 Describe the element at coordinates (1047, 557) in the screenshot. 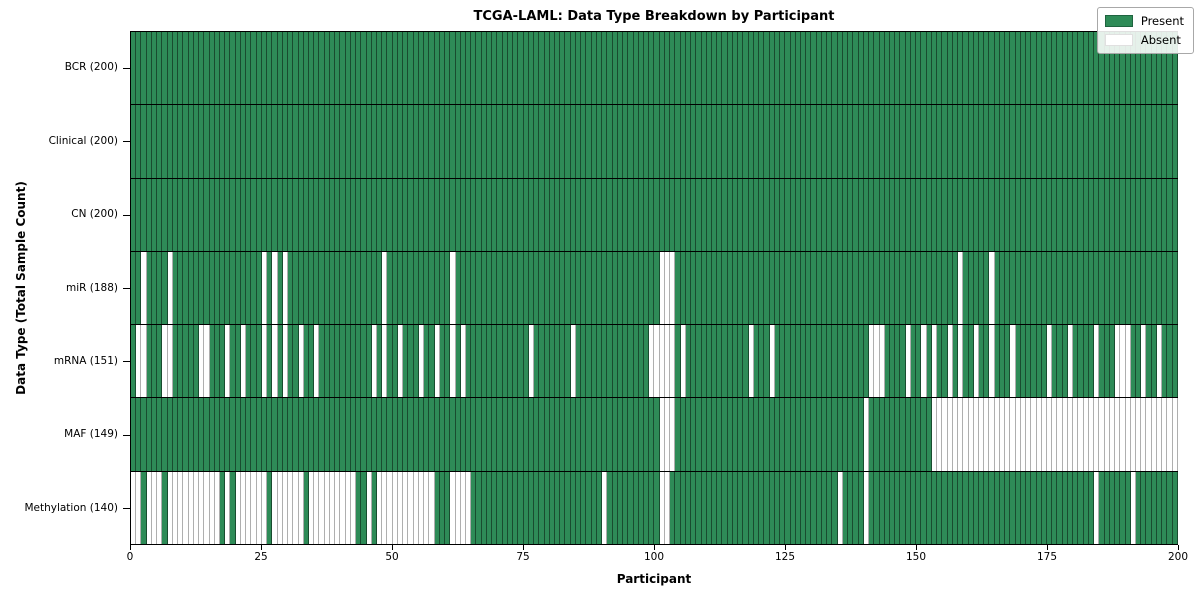

I see `xtick-label-175: 175` at that location.